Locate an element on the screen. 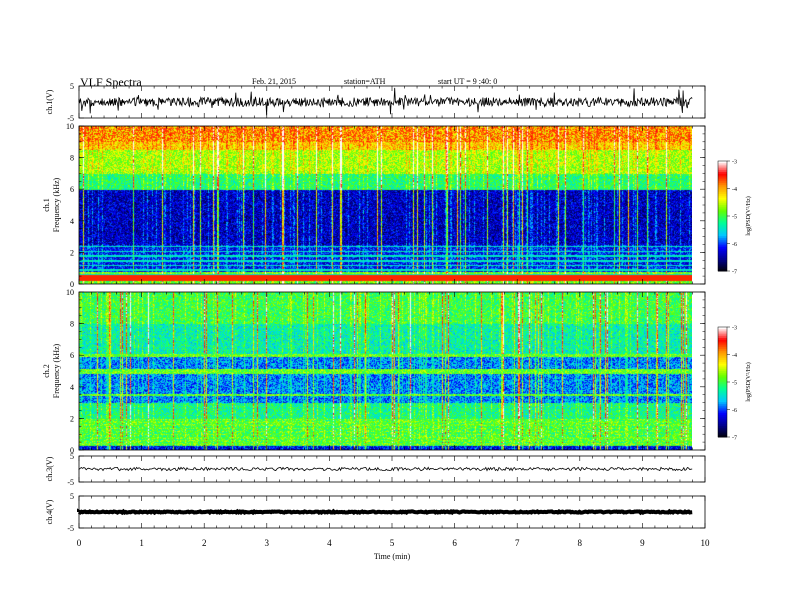 This screenshot has height=612, width=792. ch1-waveform is located at coordinates (385, 101).